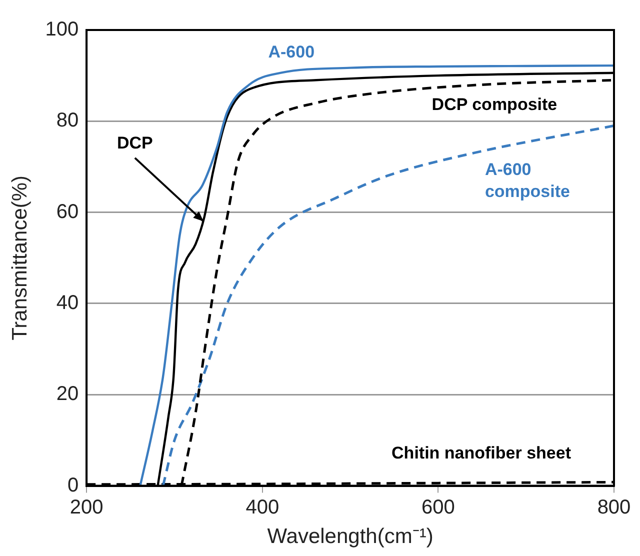 Image resolution: width=640 pixels, height=556 pixels. I want to click on y-axis-title: Transmittance(%), so click(20, 257).